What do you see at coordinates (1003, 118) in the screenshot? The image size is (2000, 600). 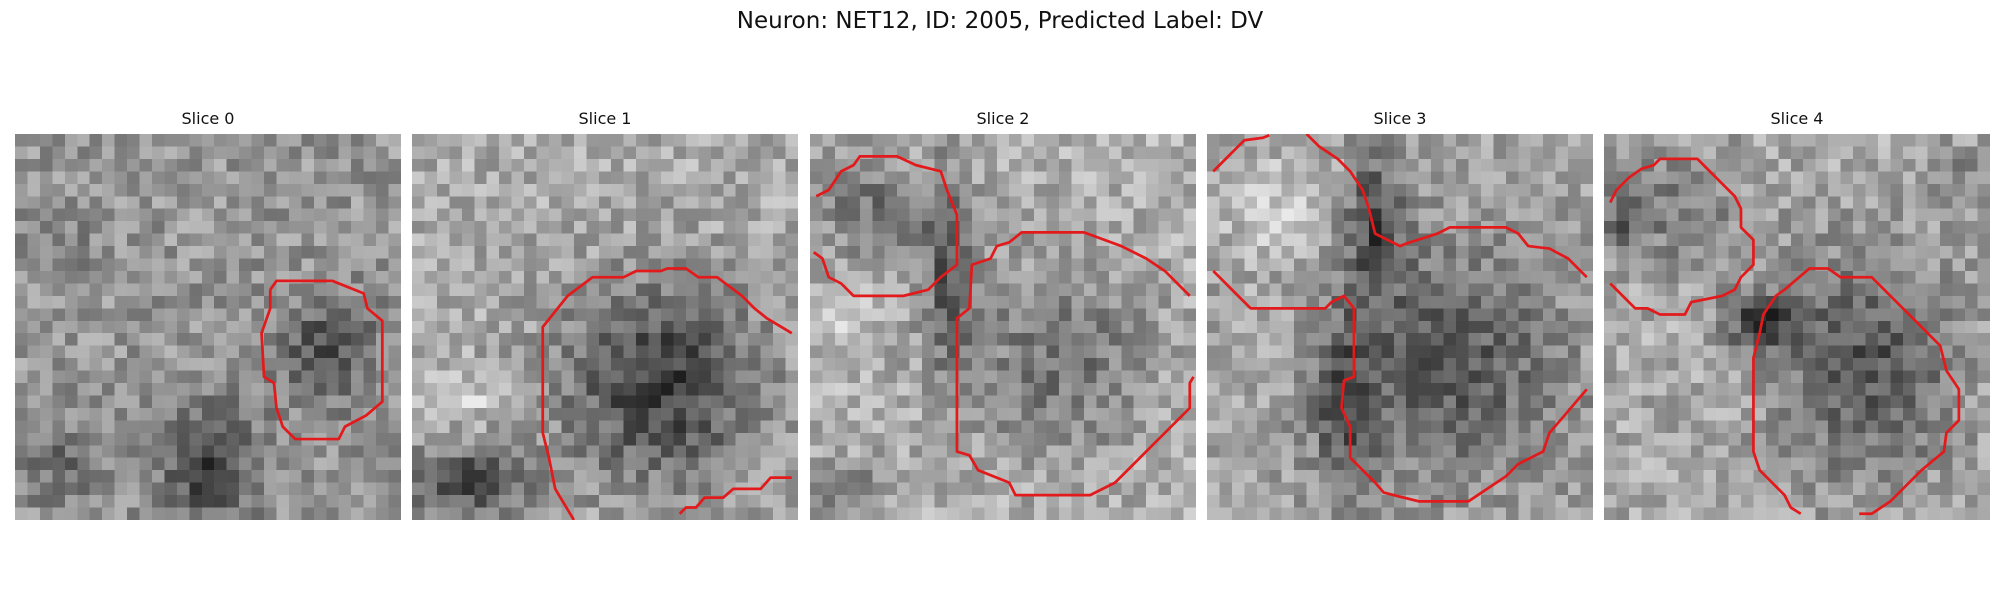 I see `slice-title: Slice 2` at bounding box center [1003, 118].